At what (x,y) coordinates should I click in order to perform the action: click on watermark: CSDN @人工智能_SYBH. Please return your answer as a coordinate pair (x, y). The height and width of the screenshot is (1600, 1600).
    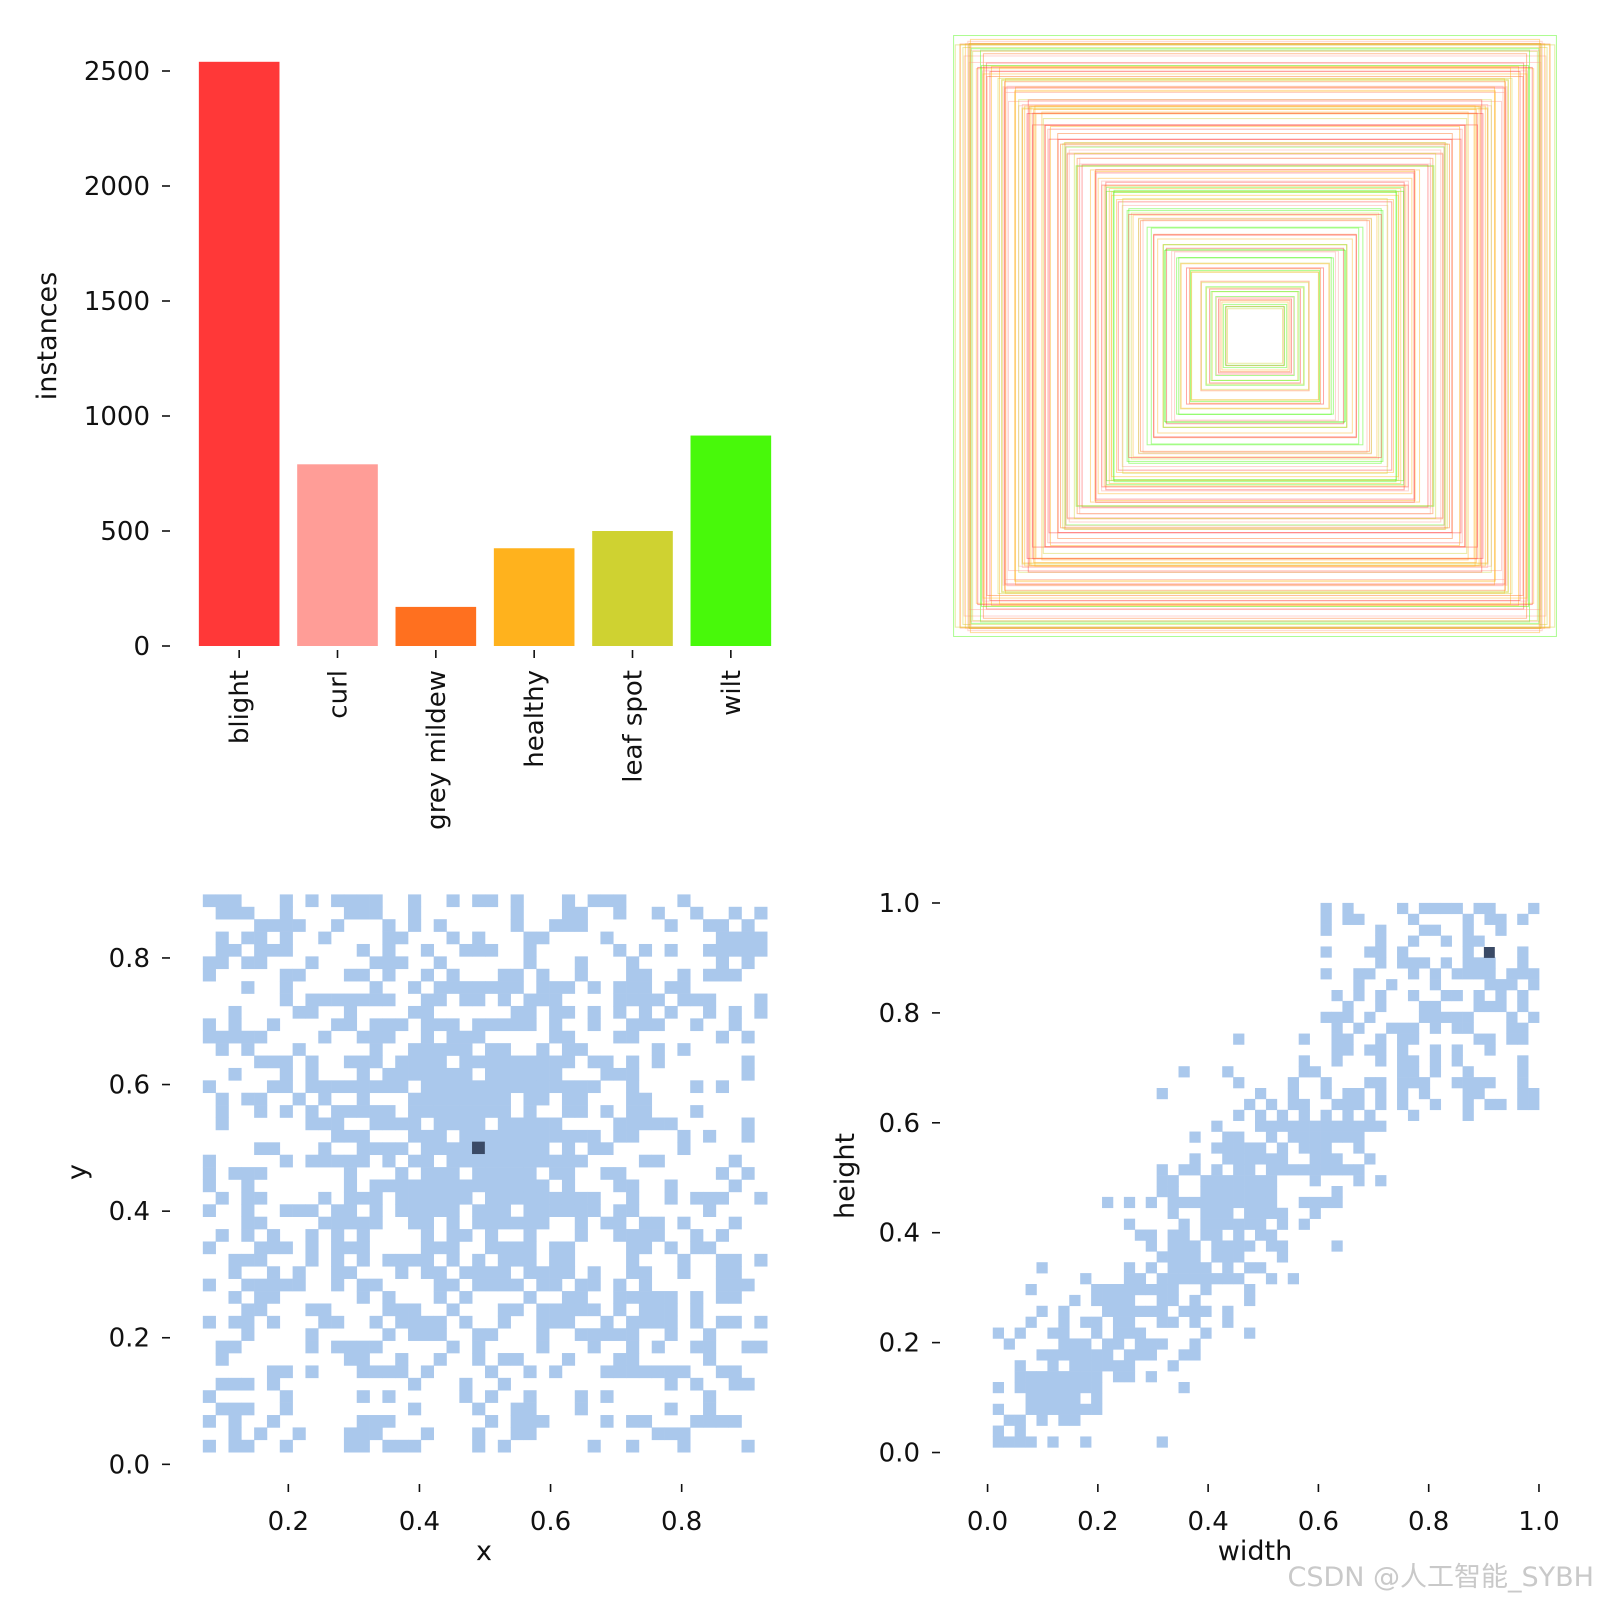
    Looking at the image, I should click on (1440, 1577).